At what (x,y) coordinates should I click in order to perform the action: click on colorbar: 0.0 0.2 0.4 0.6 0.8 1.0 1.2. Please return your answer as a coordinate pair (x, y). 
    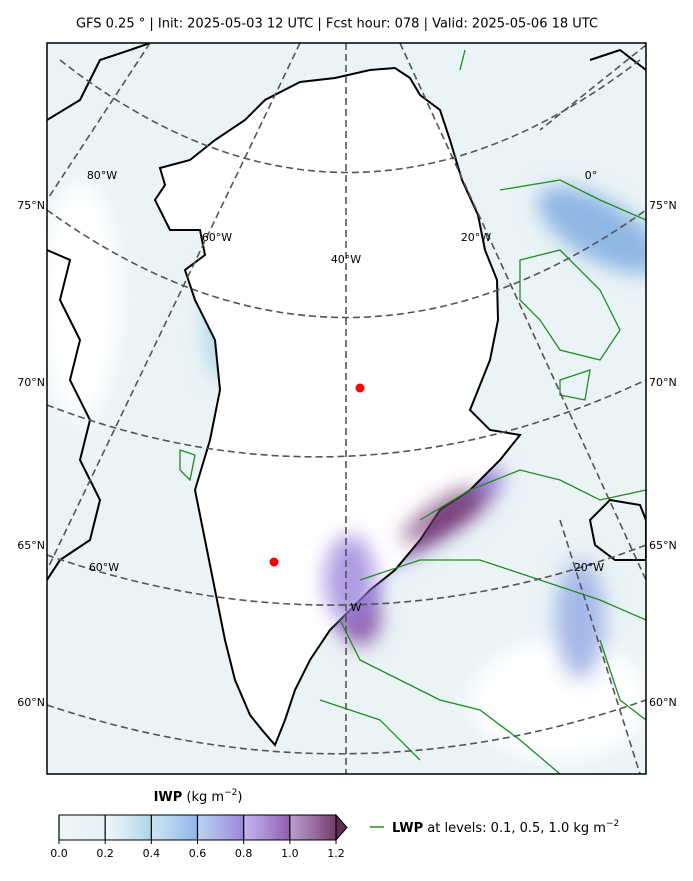
    Looking at the image, I should click on (199, 836).